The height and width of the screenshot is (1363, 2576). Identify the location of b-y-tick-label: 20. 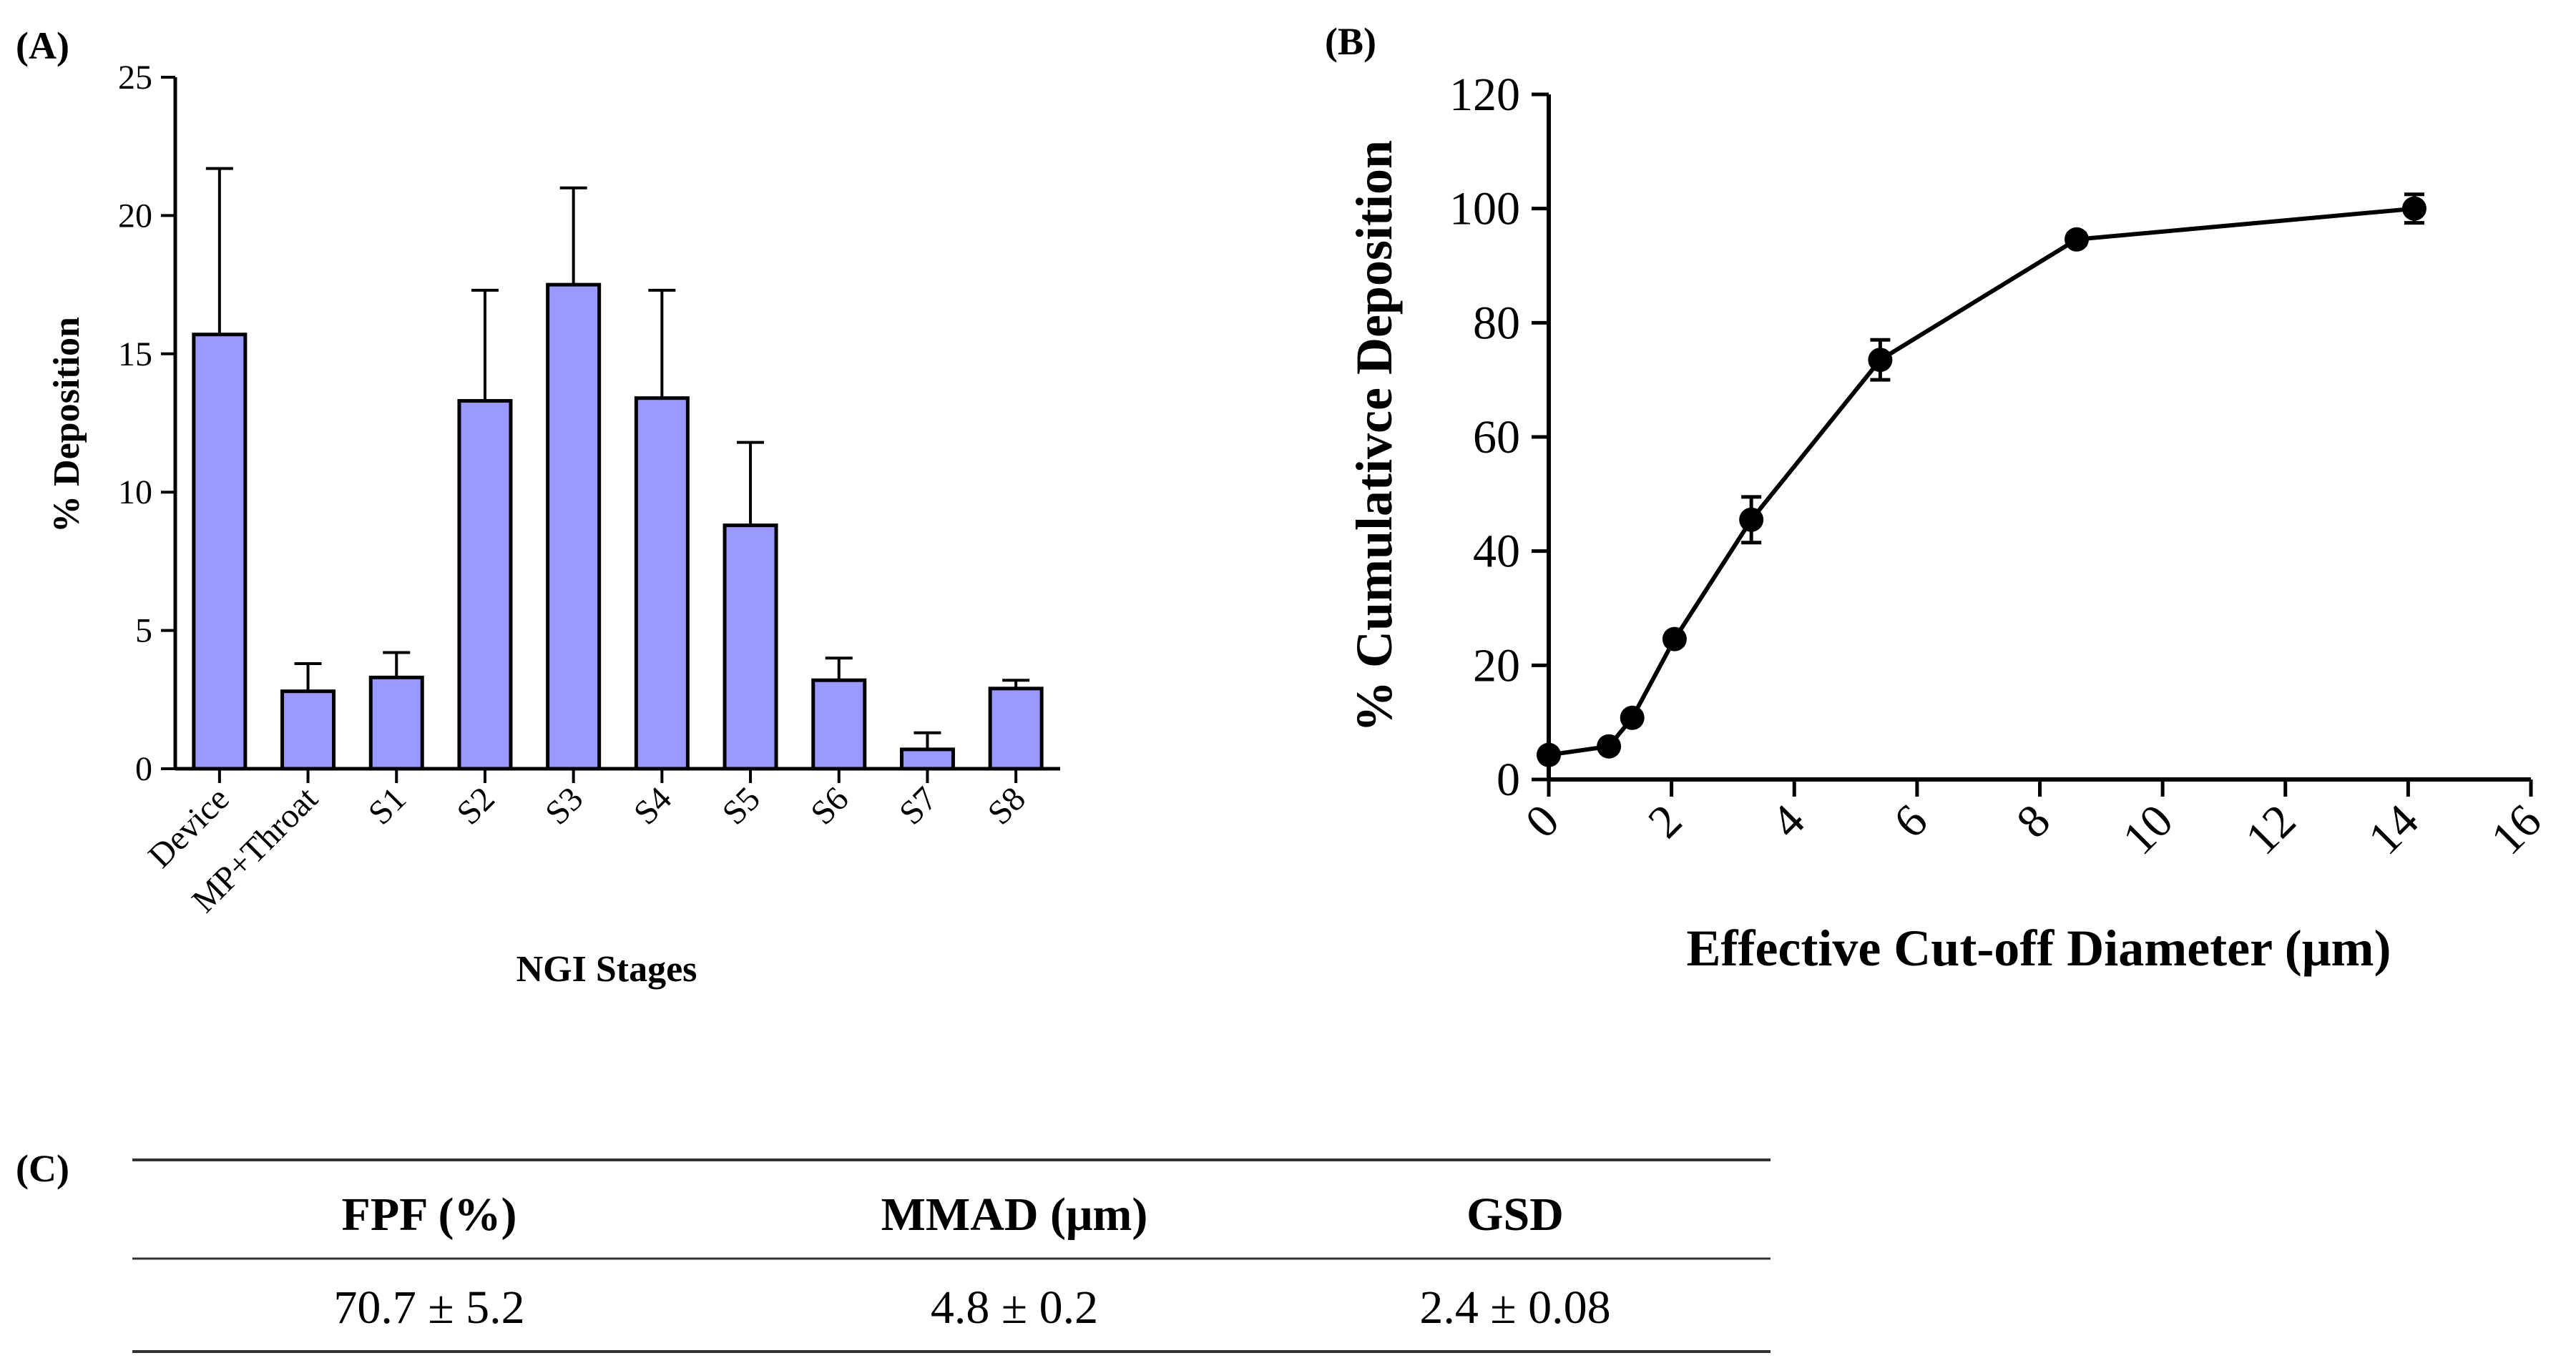
(1496, 665).